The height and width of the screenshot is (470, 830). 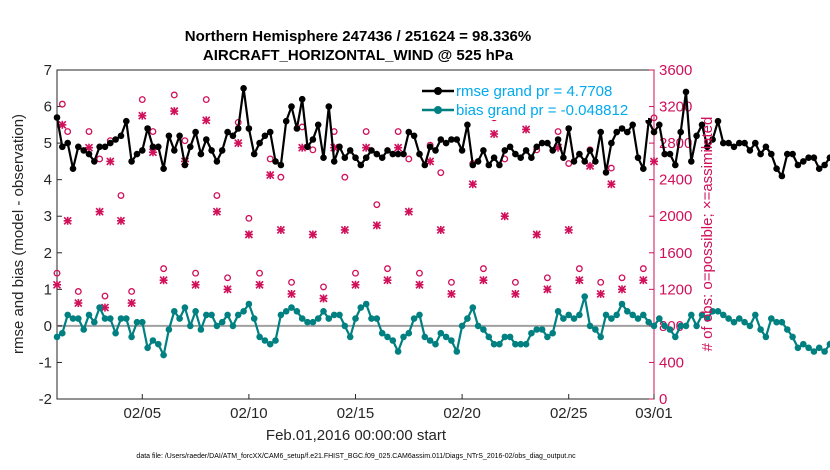 What do you see at coordinates (654, 413) in the screenshot?
I see `x-tick-label: 03/01` at bounding box center [654, 413].